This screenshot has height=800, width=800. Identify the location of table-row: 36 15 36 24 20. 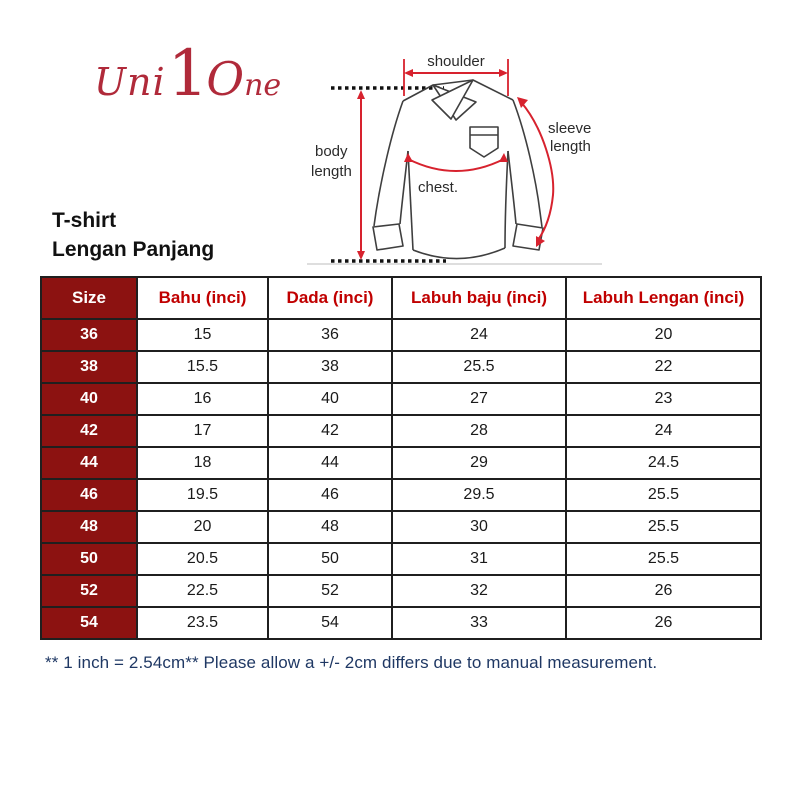
(401, 335).